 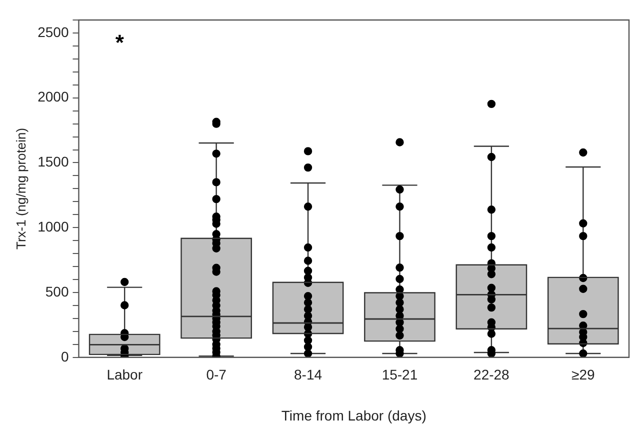 I want to click on x-tick-label: ≥29, so click(x=583, y=374).